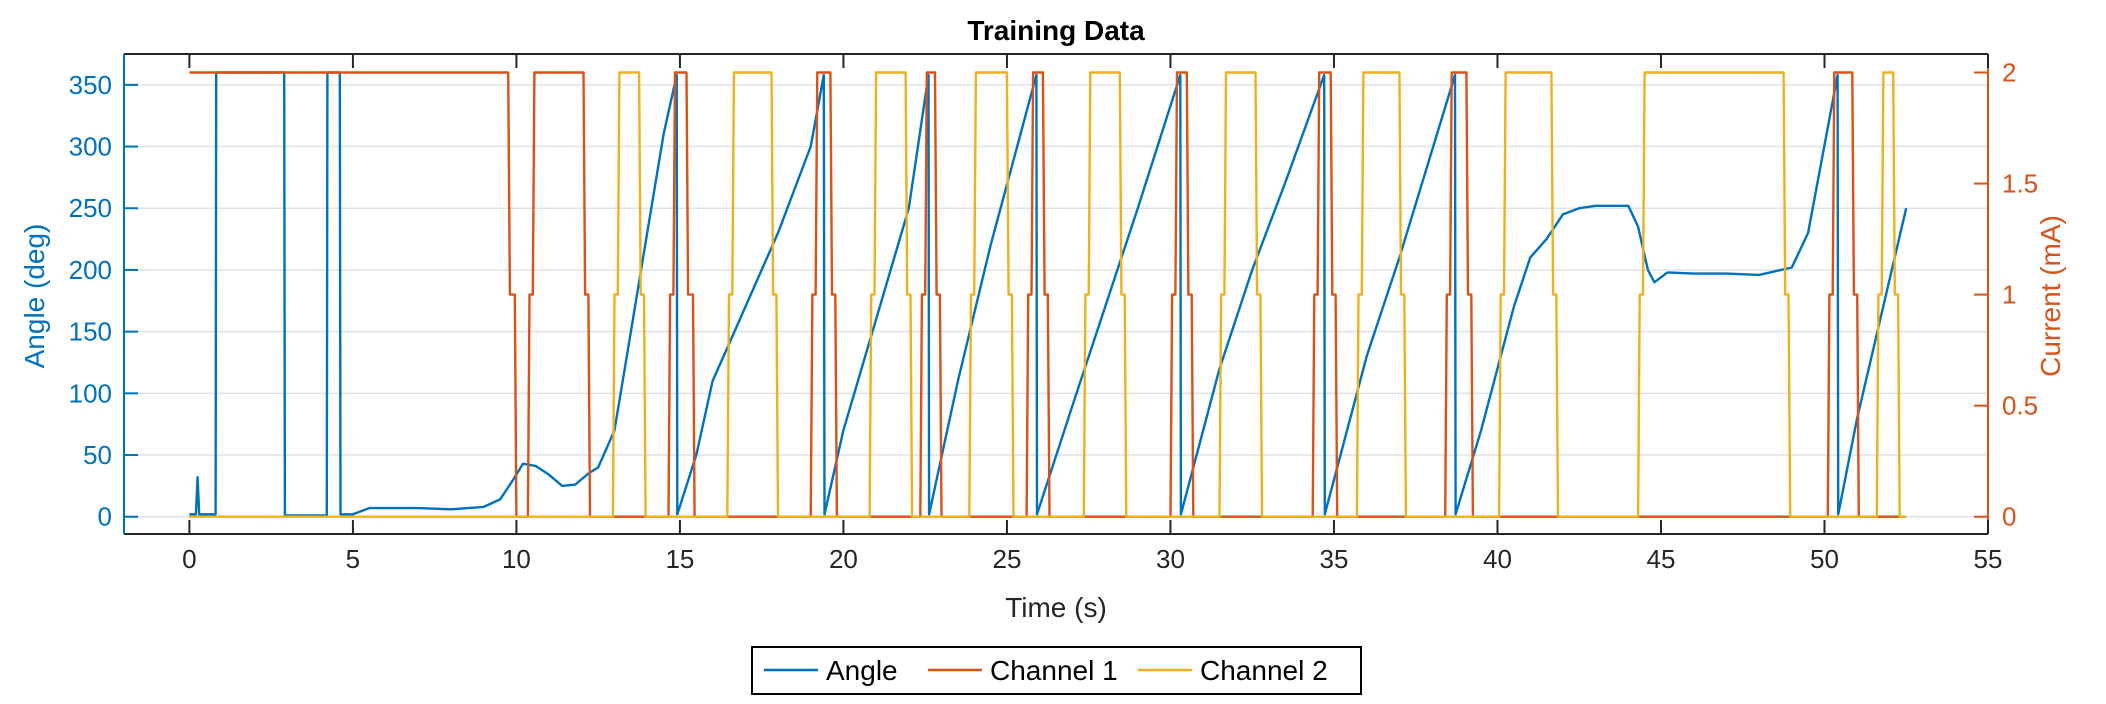  I want to click on left-tick-label-4: 200, so click(90, 270).